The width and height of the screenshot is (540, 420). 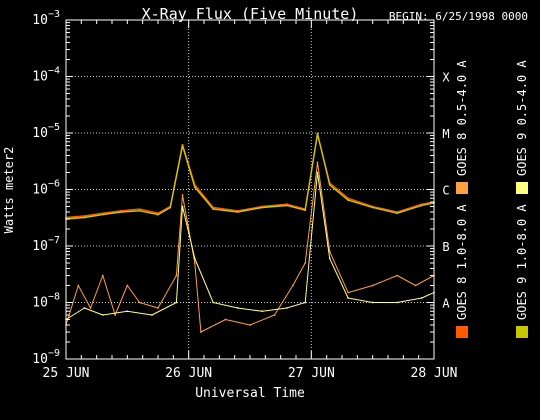 I want to click on x-tick-label: 28 JUN, so click(x=434, y=373).